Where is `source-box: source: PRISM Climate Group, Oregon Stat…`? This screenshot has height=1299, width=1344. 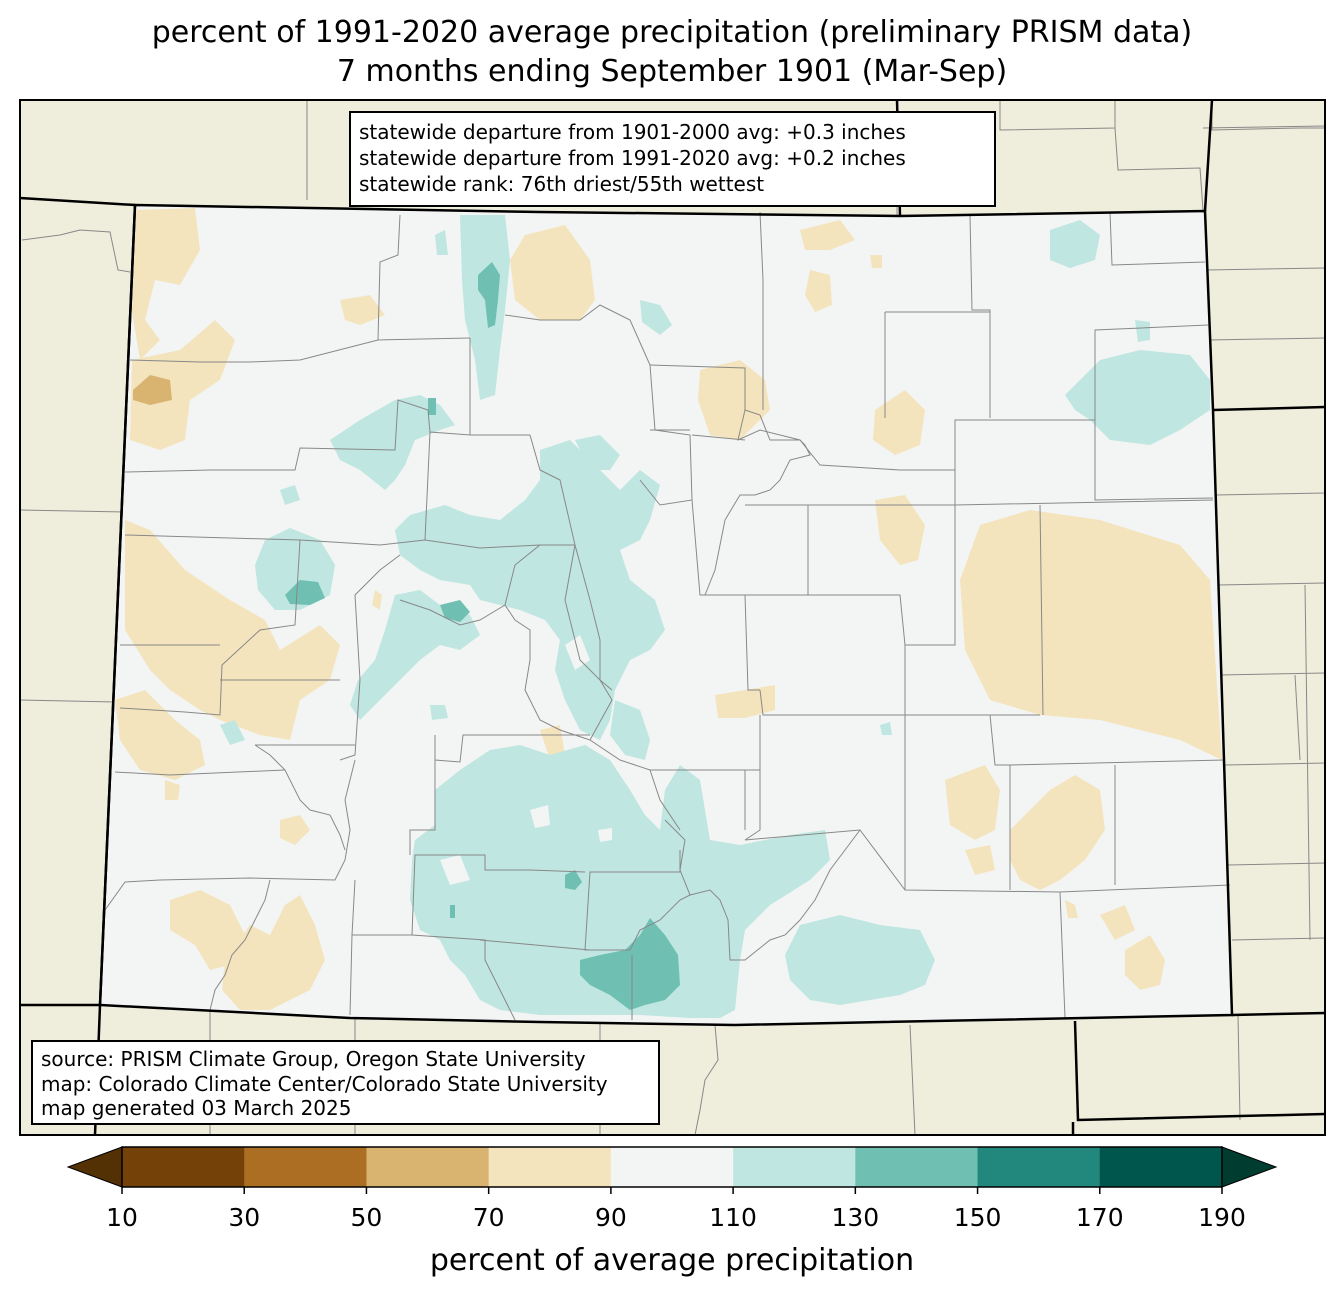
source-box: source: PRISM Climate Group, Oregon Stat… is located at coordinates (345, 1082).